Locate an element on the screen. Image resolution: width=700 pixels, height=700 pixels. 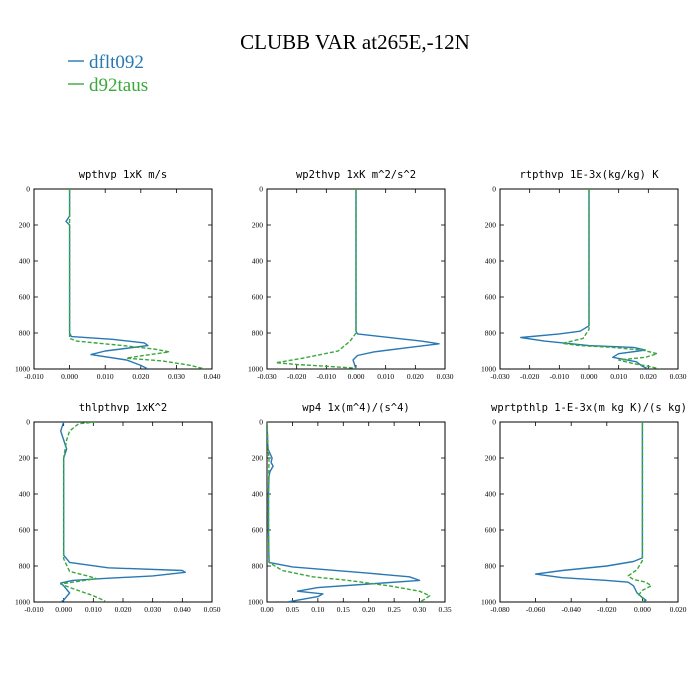
panel-title: wp2thvp 1xK m^2/s^2 is located at coordinates (356, 175).